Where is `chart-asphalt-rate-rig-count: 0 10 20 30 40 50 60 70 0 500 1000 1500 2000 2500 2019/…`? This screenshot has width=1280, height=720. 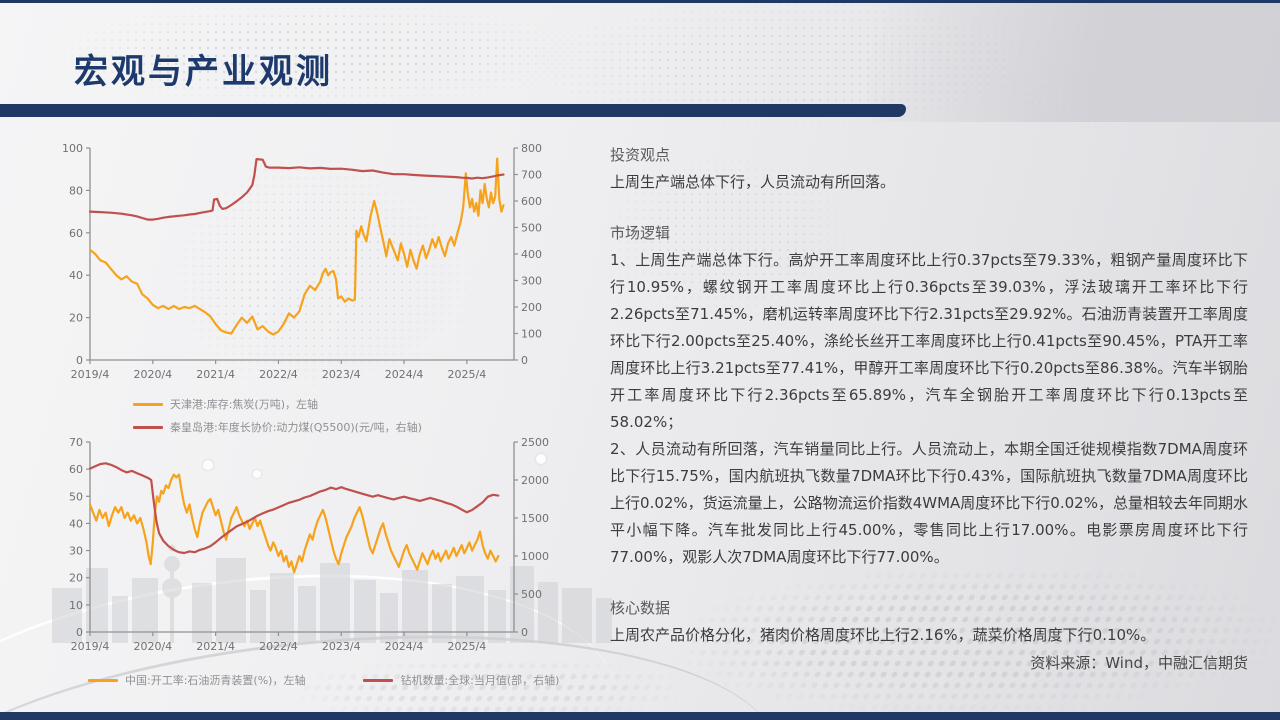
chart-asphalt-rate-rig-count: 0 10 20 30 40 50 60 70 0 500 1000 1500 2000 2500 2019/… is located at coordinates (299, 561).